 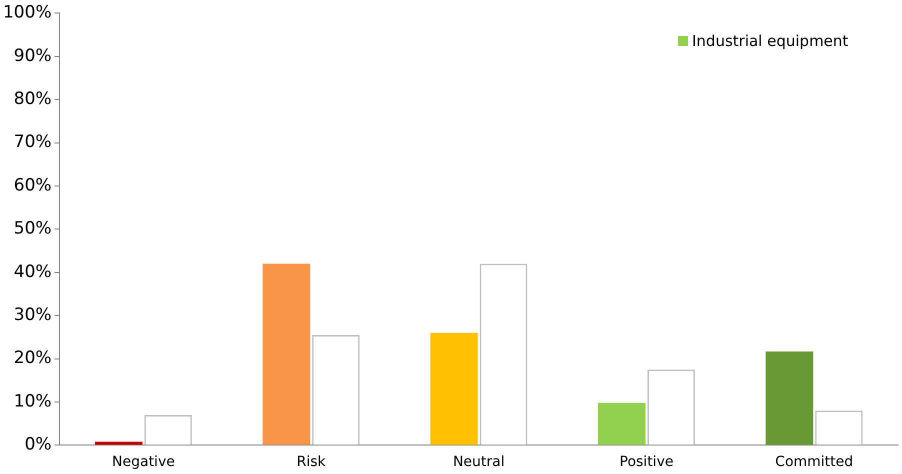 I want to click on x-tick-label: Negative, so click(x=143, y=462).